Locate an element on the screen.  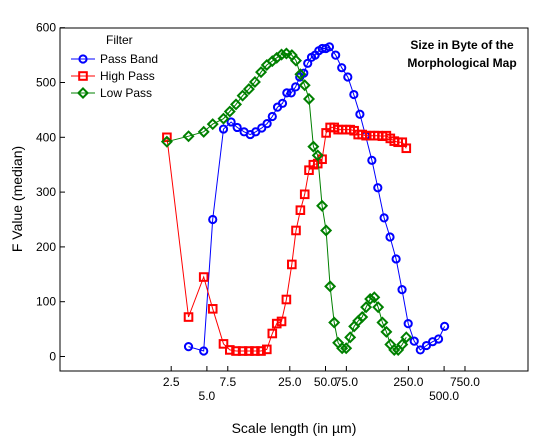
legend-marker-pass-band is located at coordinates (83, 59).